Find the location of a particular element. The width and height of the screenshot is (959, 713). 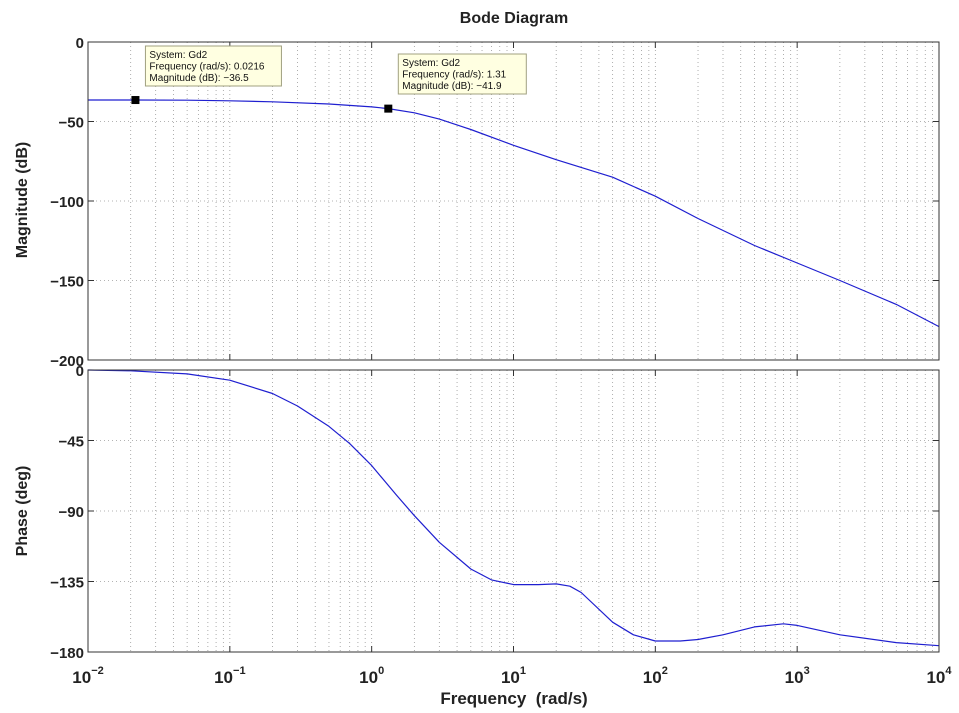

phase-y-tick-label: −45 is located at coordinates (71, 442).